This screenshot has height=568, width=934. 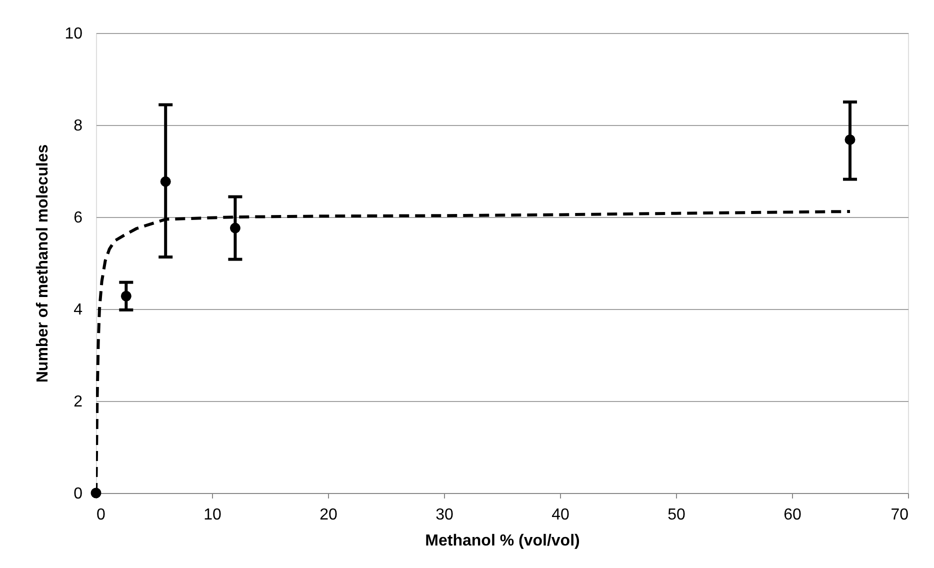 I want to click on y-tick-label: 8, so click(x=78, y=126).